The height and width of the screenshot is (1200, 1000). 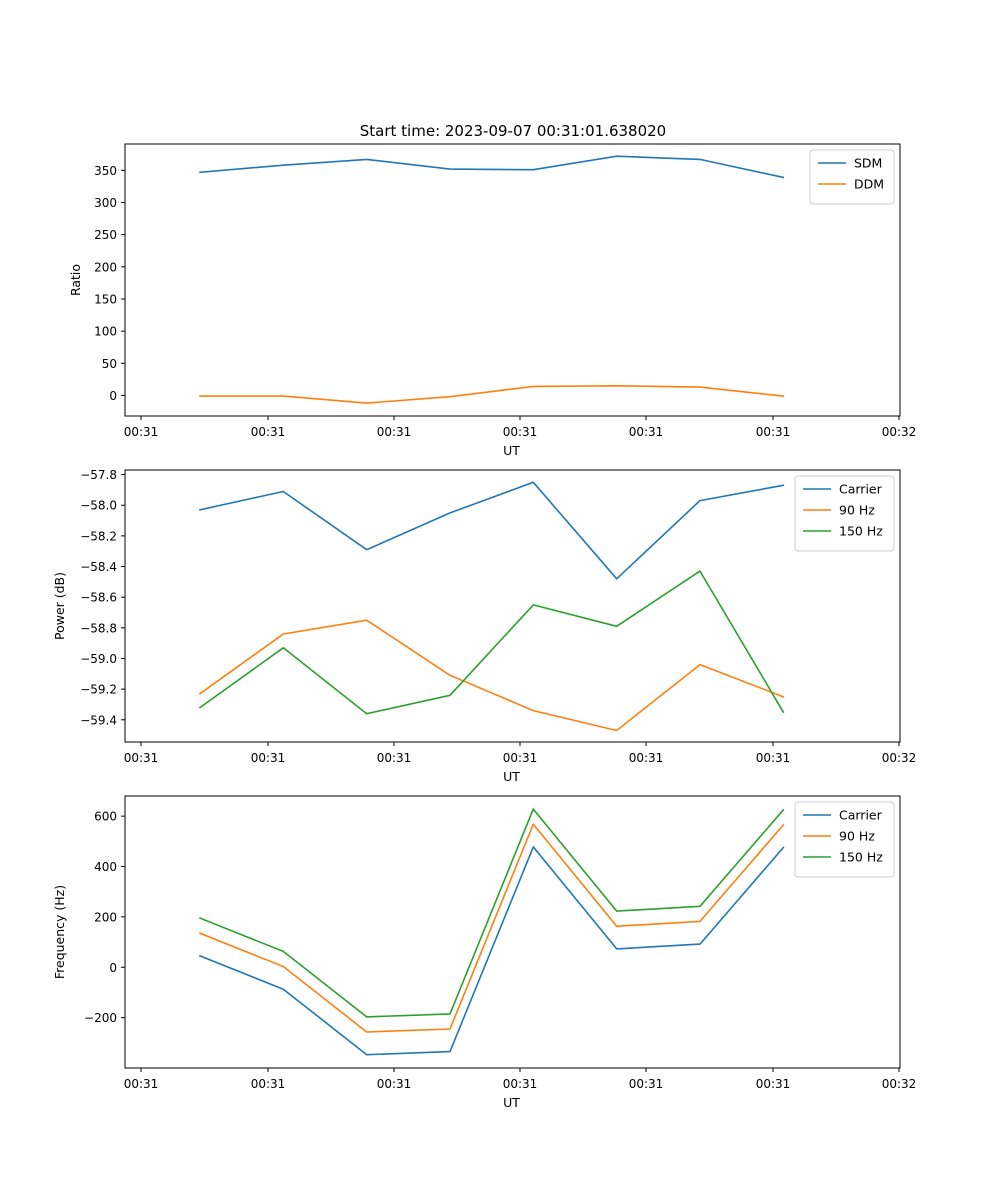 What do you see at coordinates (869, 184) in the screenshot?
I see `legend-entry: DDM` at bounding box center [869, 184].